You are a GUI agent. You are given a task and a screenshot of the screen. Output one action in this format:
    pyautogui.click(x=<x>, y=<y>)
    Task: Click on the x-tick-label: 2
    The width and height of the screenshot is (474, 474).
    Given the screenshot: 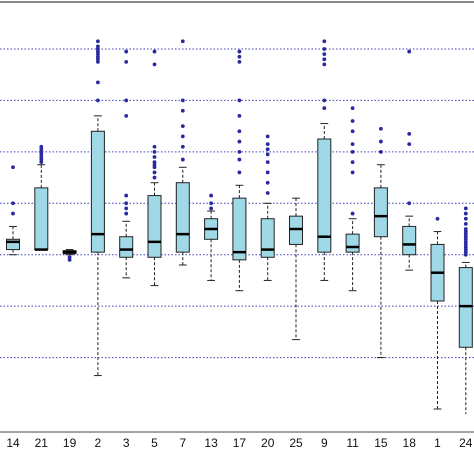 What is the action you would take?
    pyautogui.click(x=98, y=443)
    